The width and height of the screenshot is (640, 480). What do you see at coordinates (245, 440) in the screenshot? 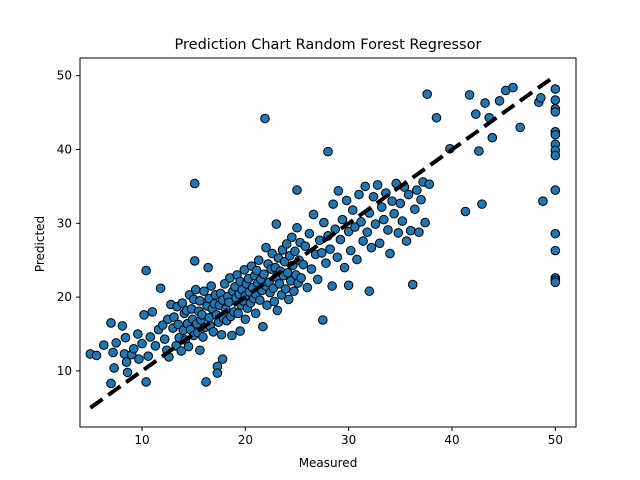
I see `x-tick-label: 20` at bounding box center [245, 440].